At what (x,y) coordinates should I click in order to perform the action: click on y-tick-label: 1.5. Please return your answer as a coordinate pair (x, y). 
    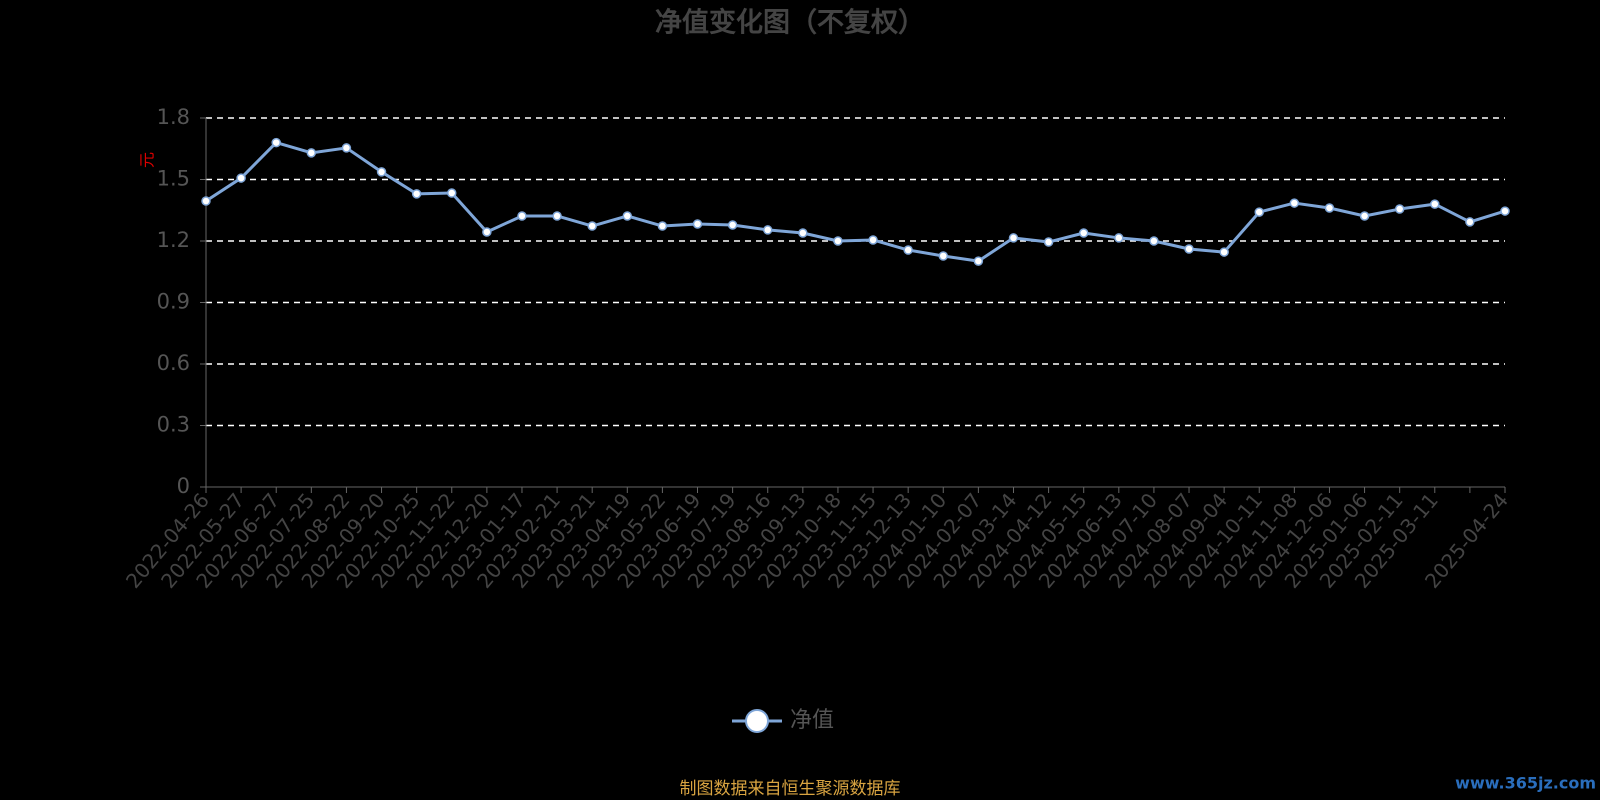
    Looking at the image, I should click on (173, 179).